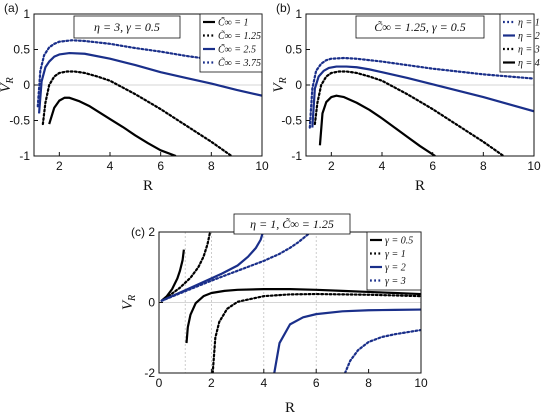 Image resolution: width=550 pixels, height=420 pixels. I want to click on legend-entry: η = 2, so click(529, 36).